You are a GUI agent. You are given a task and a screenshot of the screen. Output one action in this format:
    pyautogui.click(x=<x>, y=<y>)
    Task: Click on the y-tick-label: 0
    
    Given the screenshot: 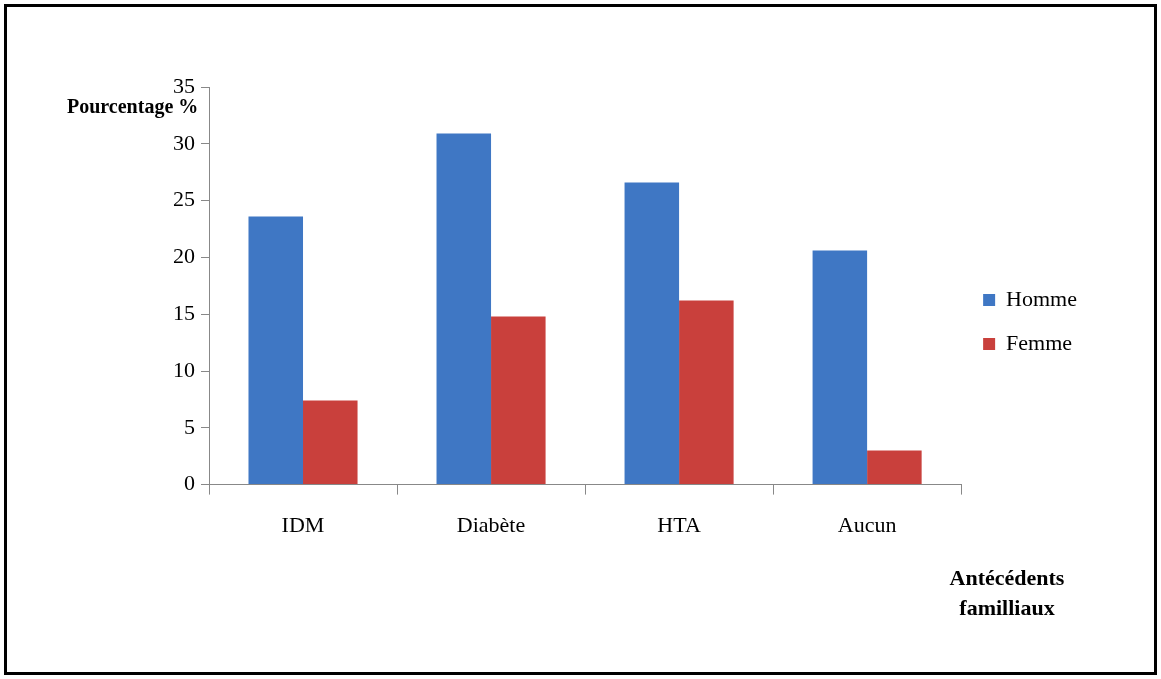 What is the action you would take?
    pyautogui.click(x=189, y=483)
    